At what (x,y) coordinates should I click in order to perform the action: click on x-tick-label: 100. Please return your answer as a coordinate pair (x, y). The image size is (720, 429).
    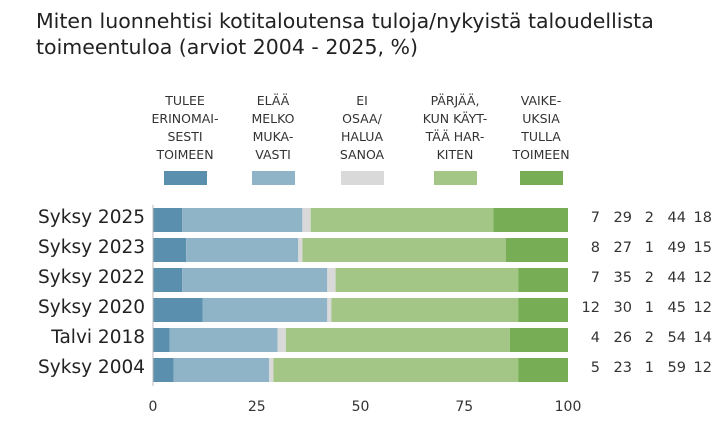
    Looking at the image, I should click on (568, 407).